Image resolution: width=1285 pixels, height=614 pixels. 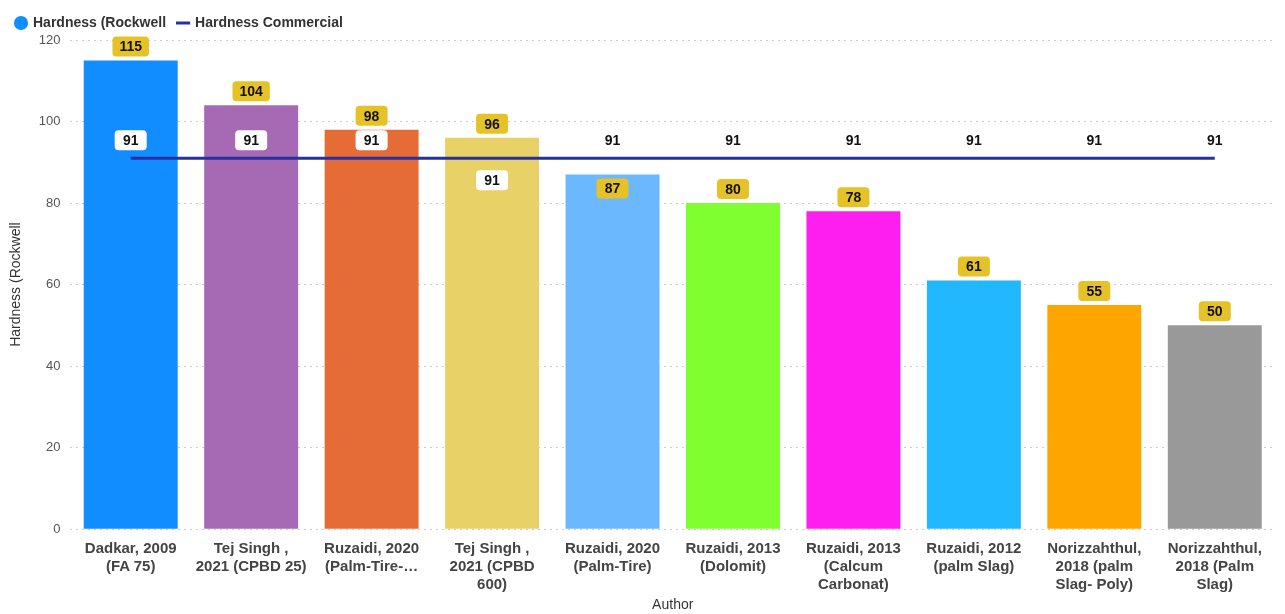 I want to click on y-tick-label: 100, so click(x=49, y=121).